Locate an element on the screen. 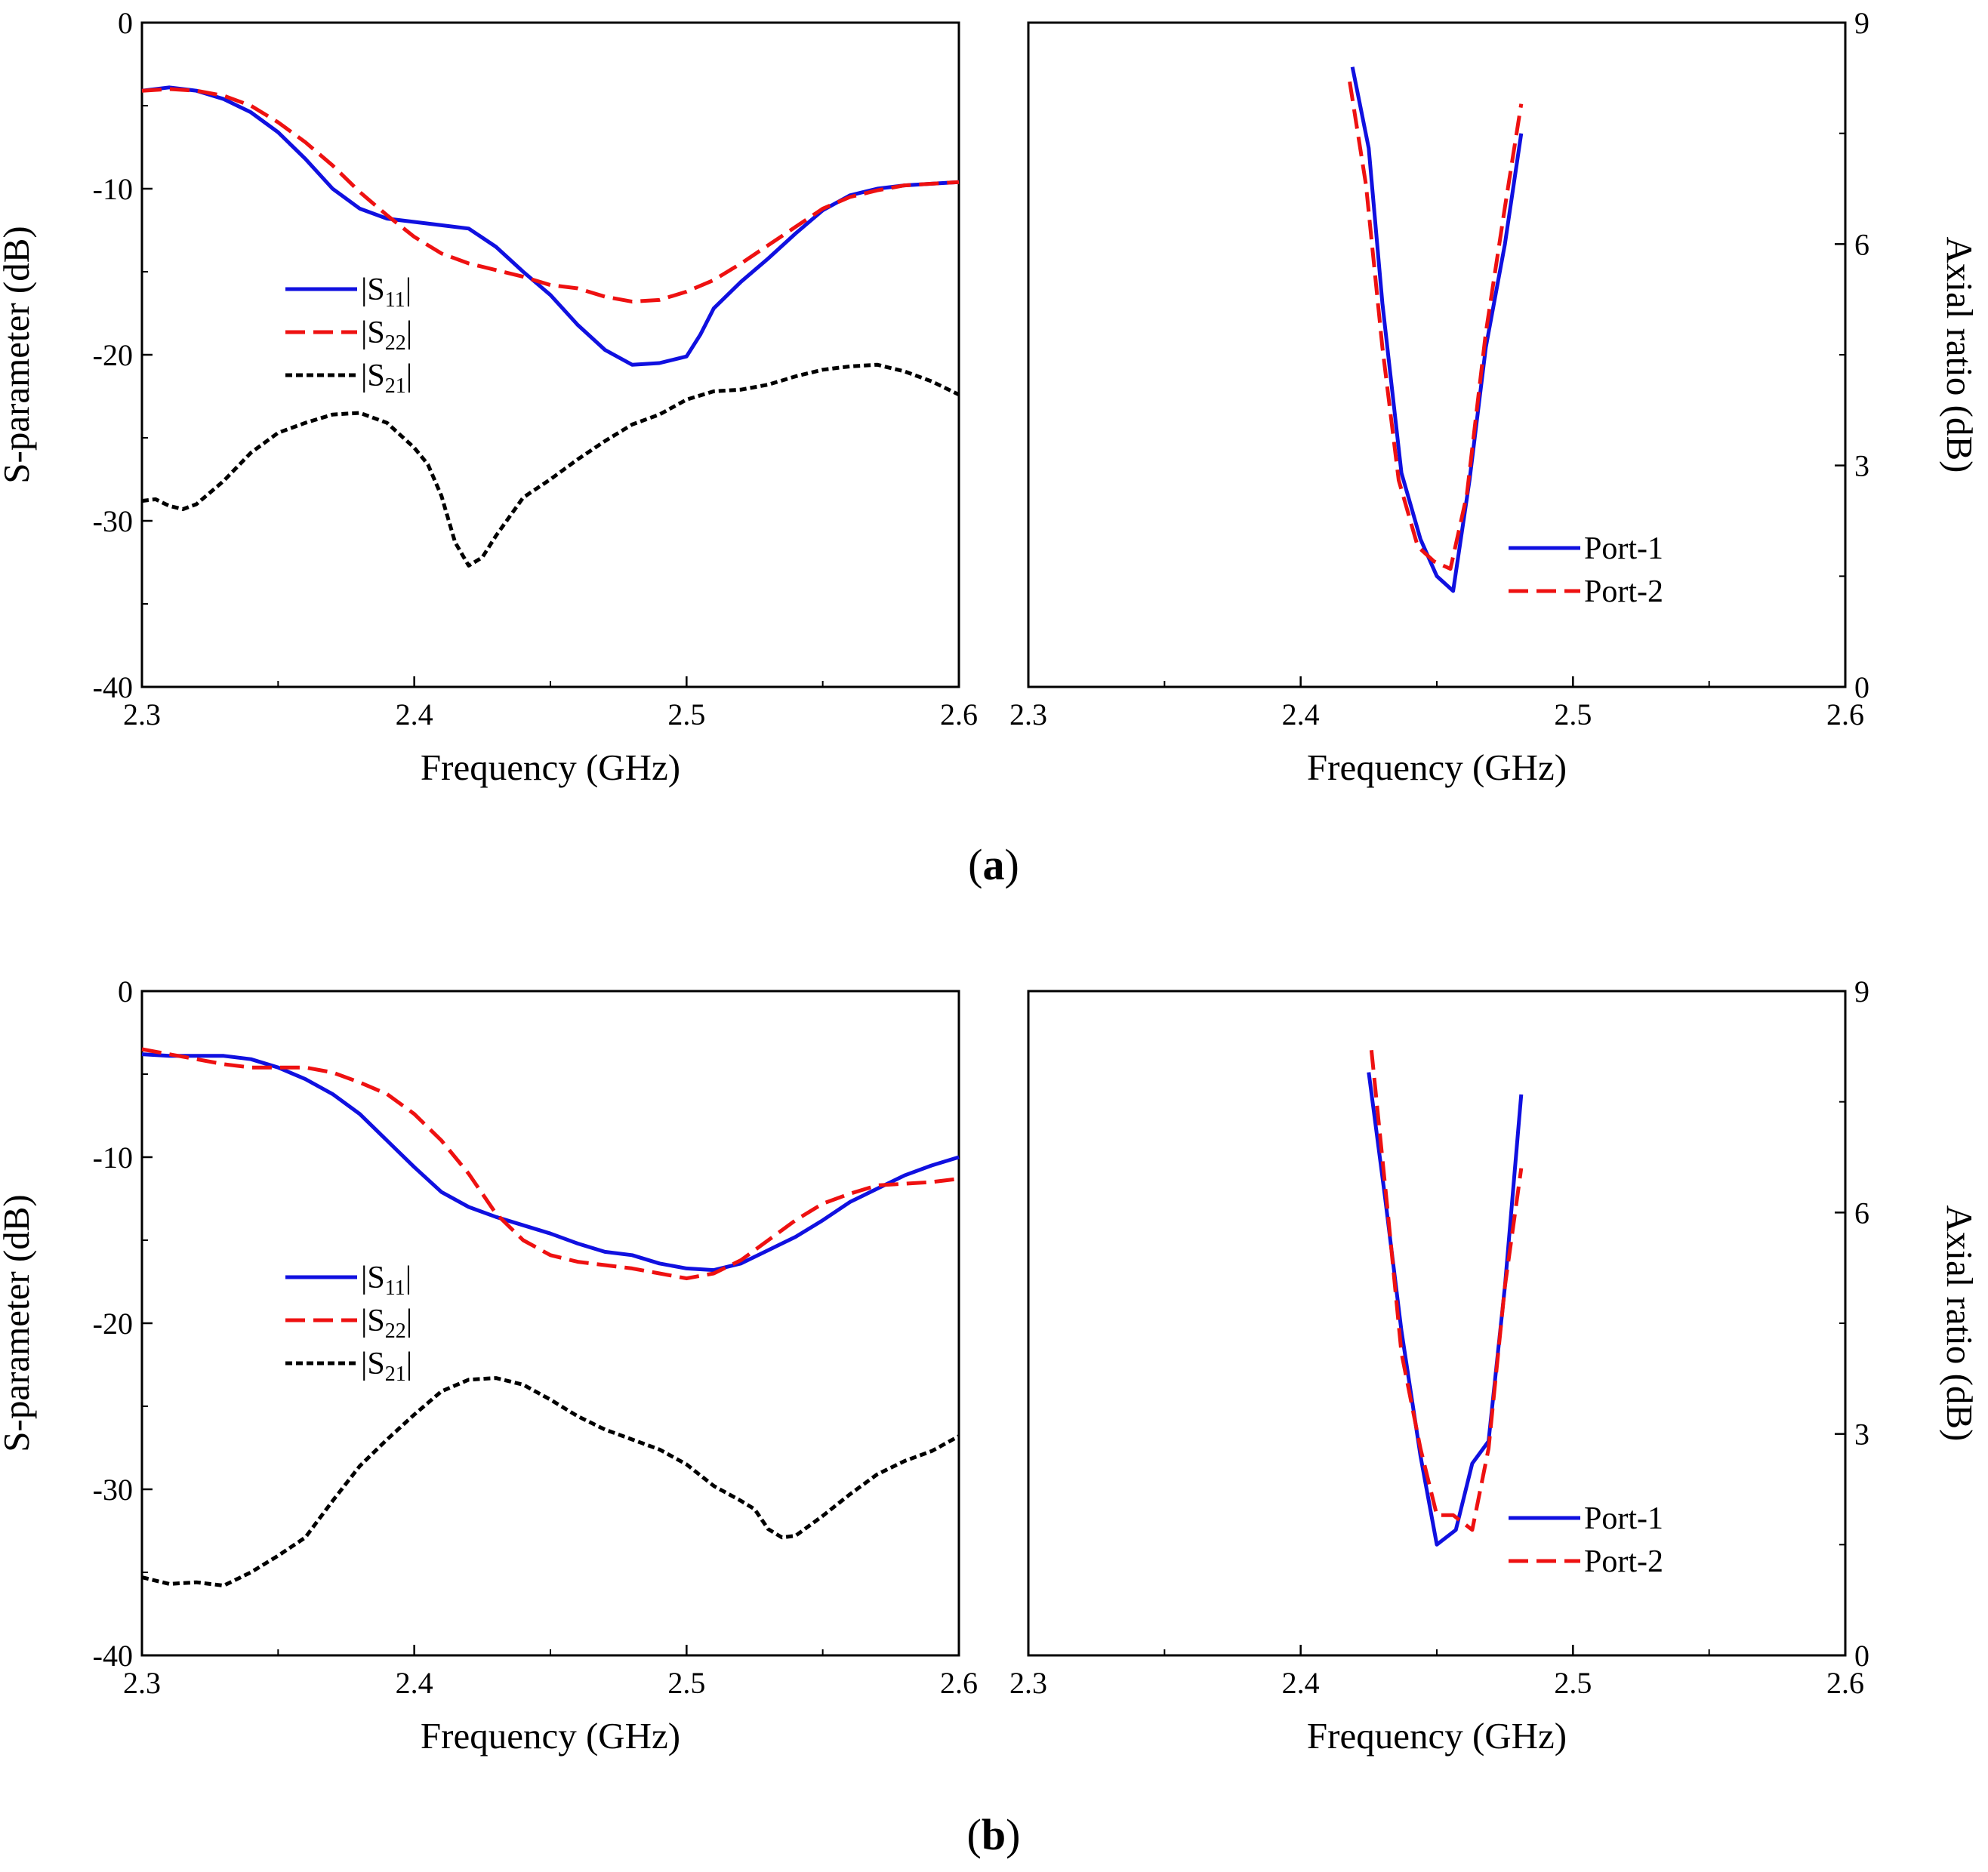 The width and height of the screenshot is (1988, 1872). panel-label-a: (a) is located at coordinates (993, 865).